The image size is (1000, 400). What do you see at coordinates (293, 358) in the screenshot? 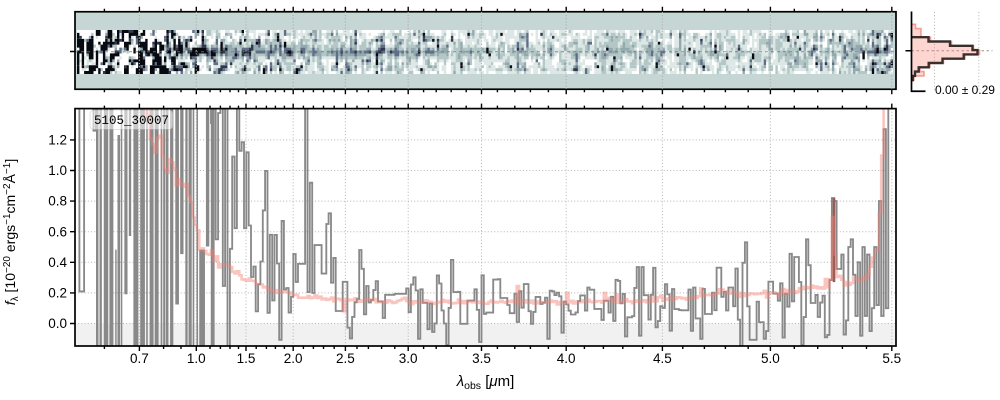
I see `svg-text: 2.0` at bounding box center [293, 358].